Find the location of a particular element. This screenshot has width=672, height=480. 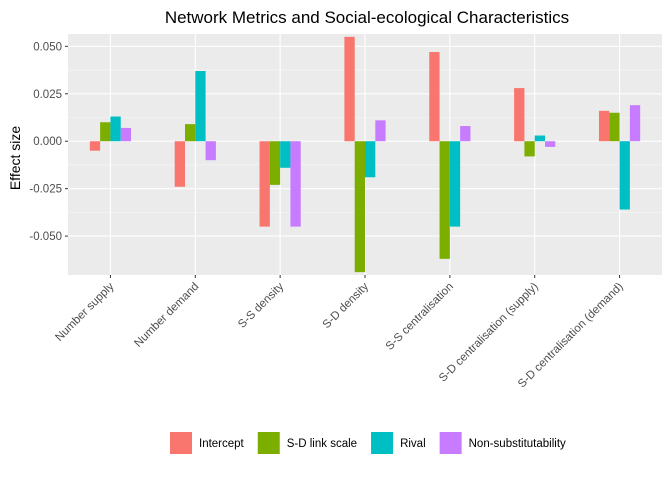

legend-item: Non-substitutability is located at coordinates (502, 443).